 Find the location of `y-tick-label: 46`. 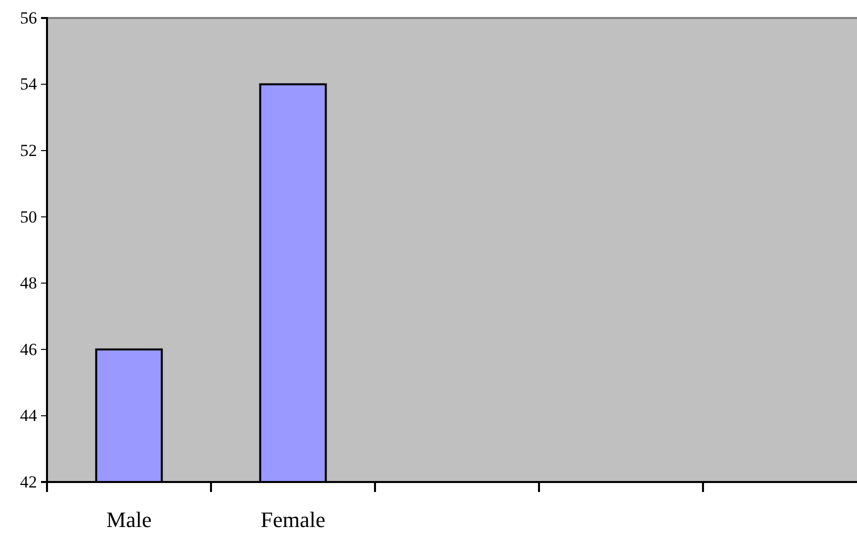

y-tick-label: 46 is located at coordinates (28, 349).